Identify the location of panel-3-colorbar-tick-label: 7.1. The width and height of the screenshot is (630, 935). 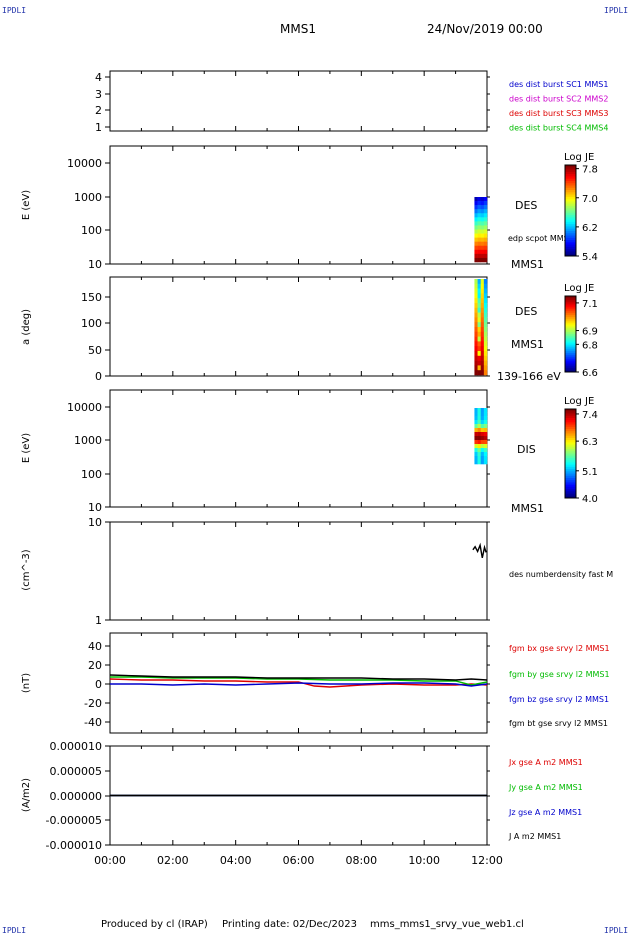
(590, 304).